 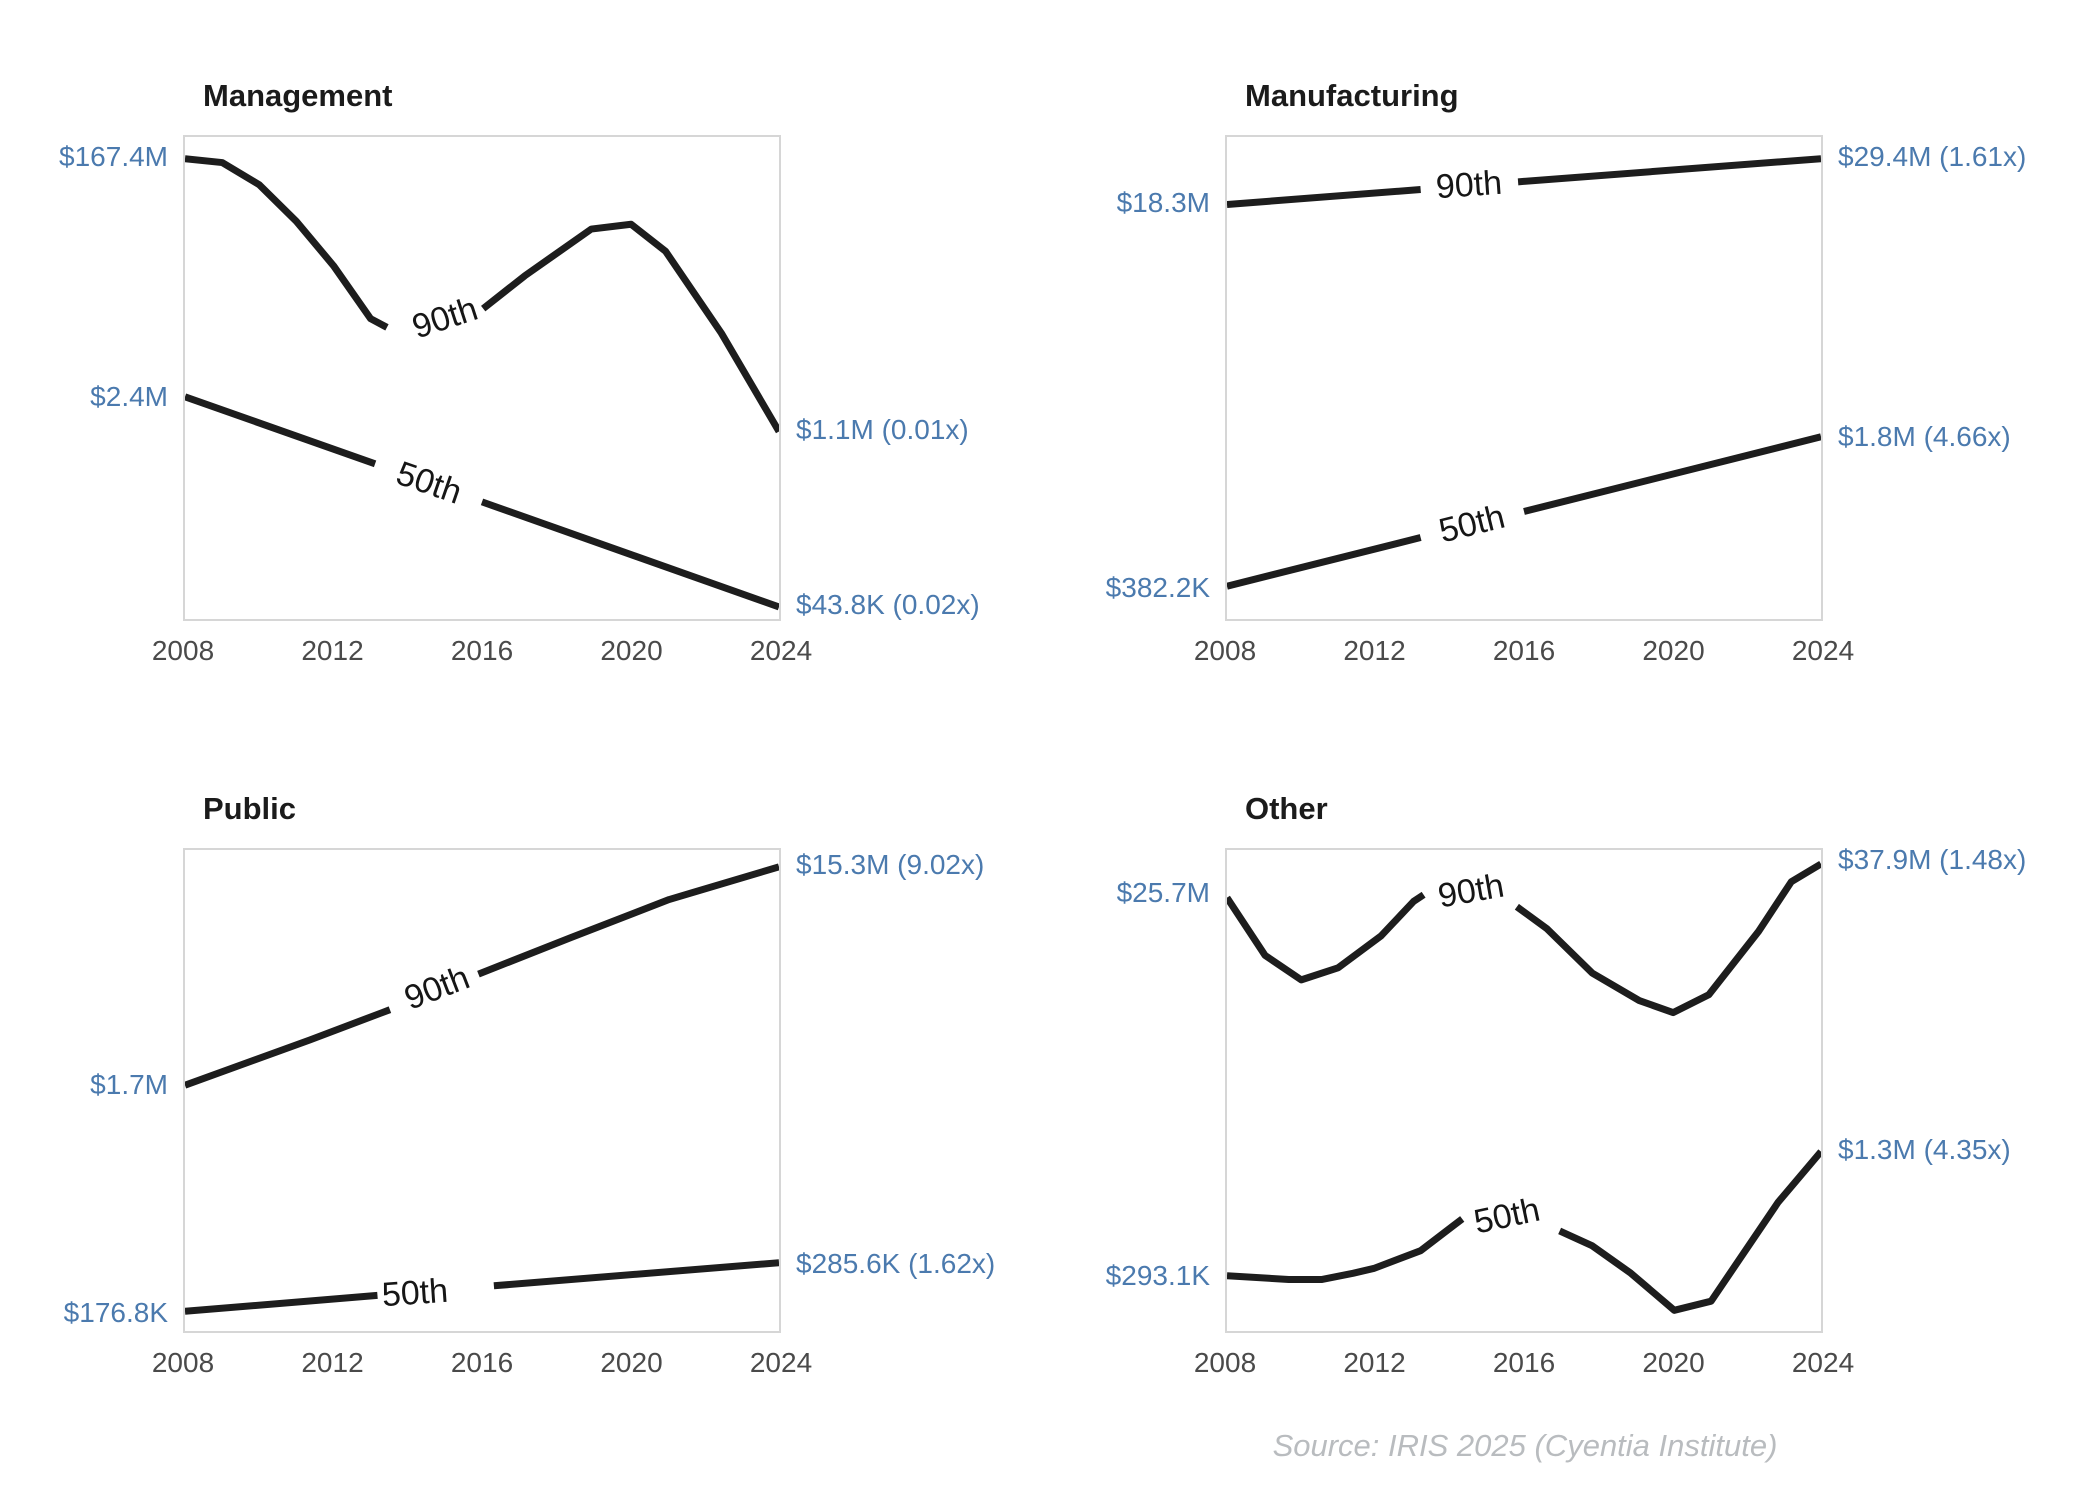 I want to click on end-value-label-50th: $285.6K (1.62x), so click(x=896, y=1264).